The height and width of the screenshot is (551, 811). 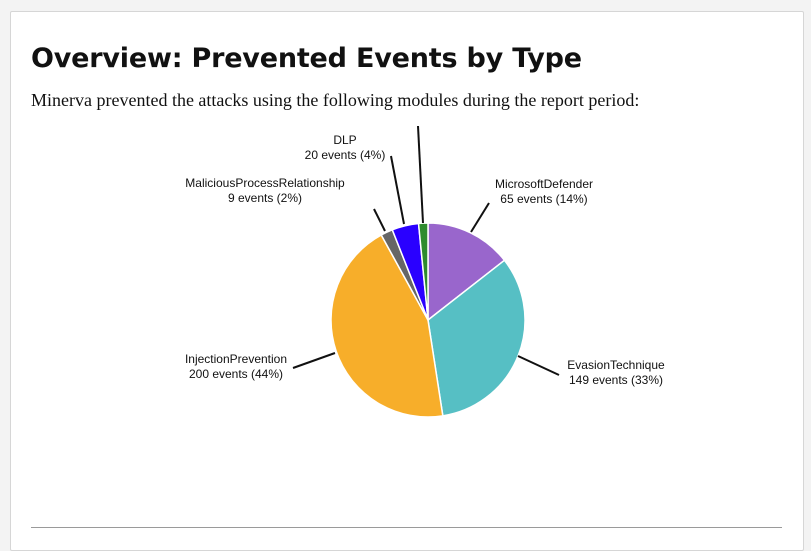 I want to click on slice-label-events: 9 events (2%), so click(x=265, y=198).